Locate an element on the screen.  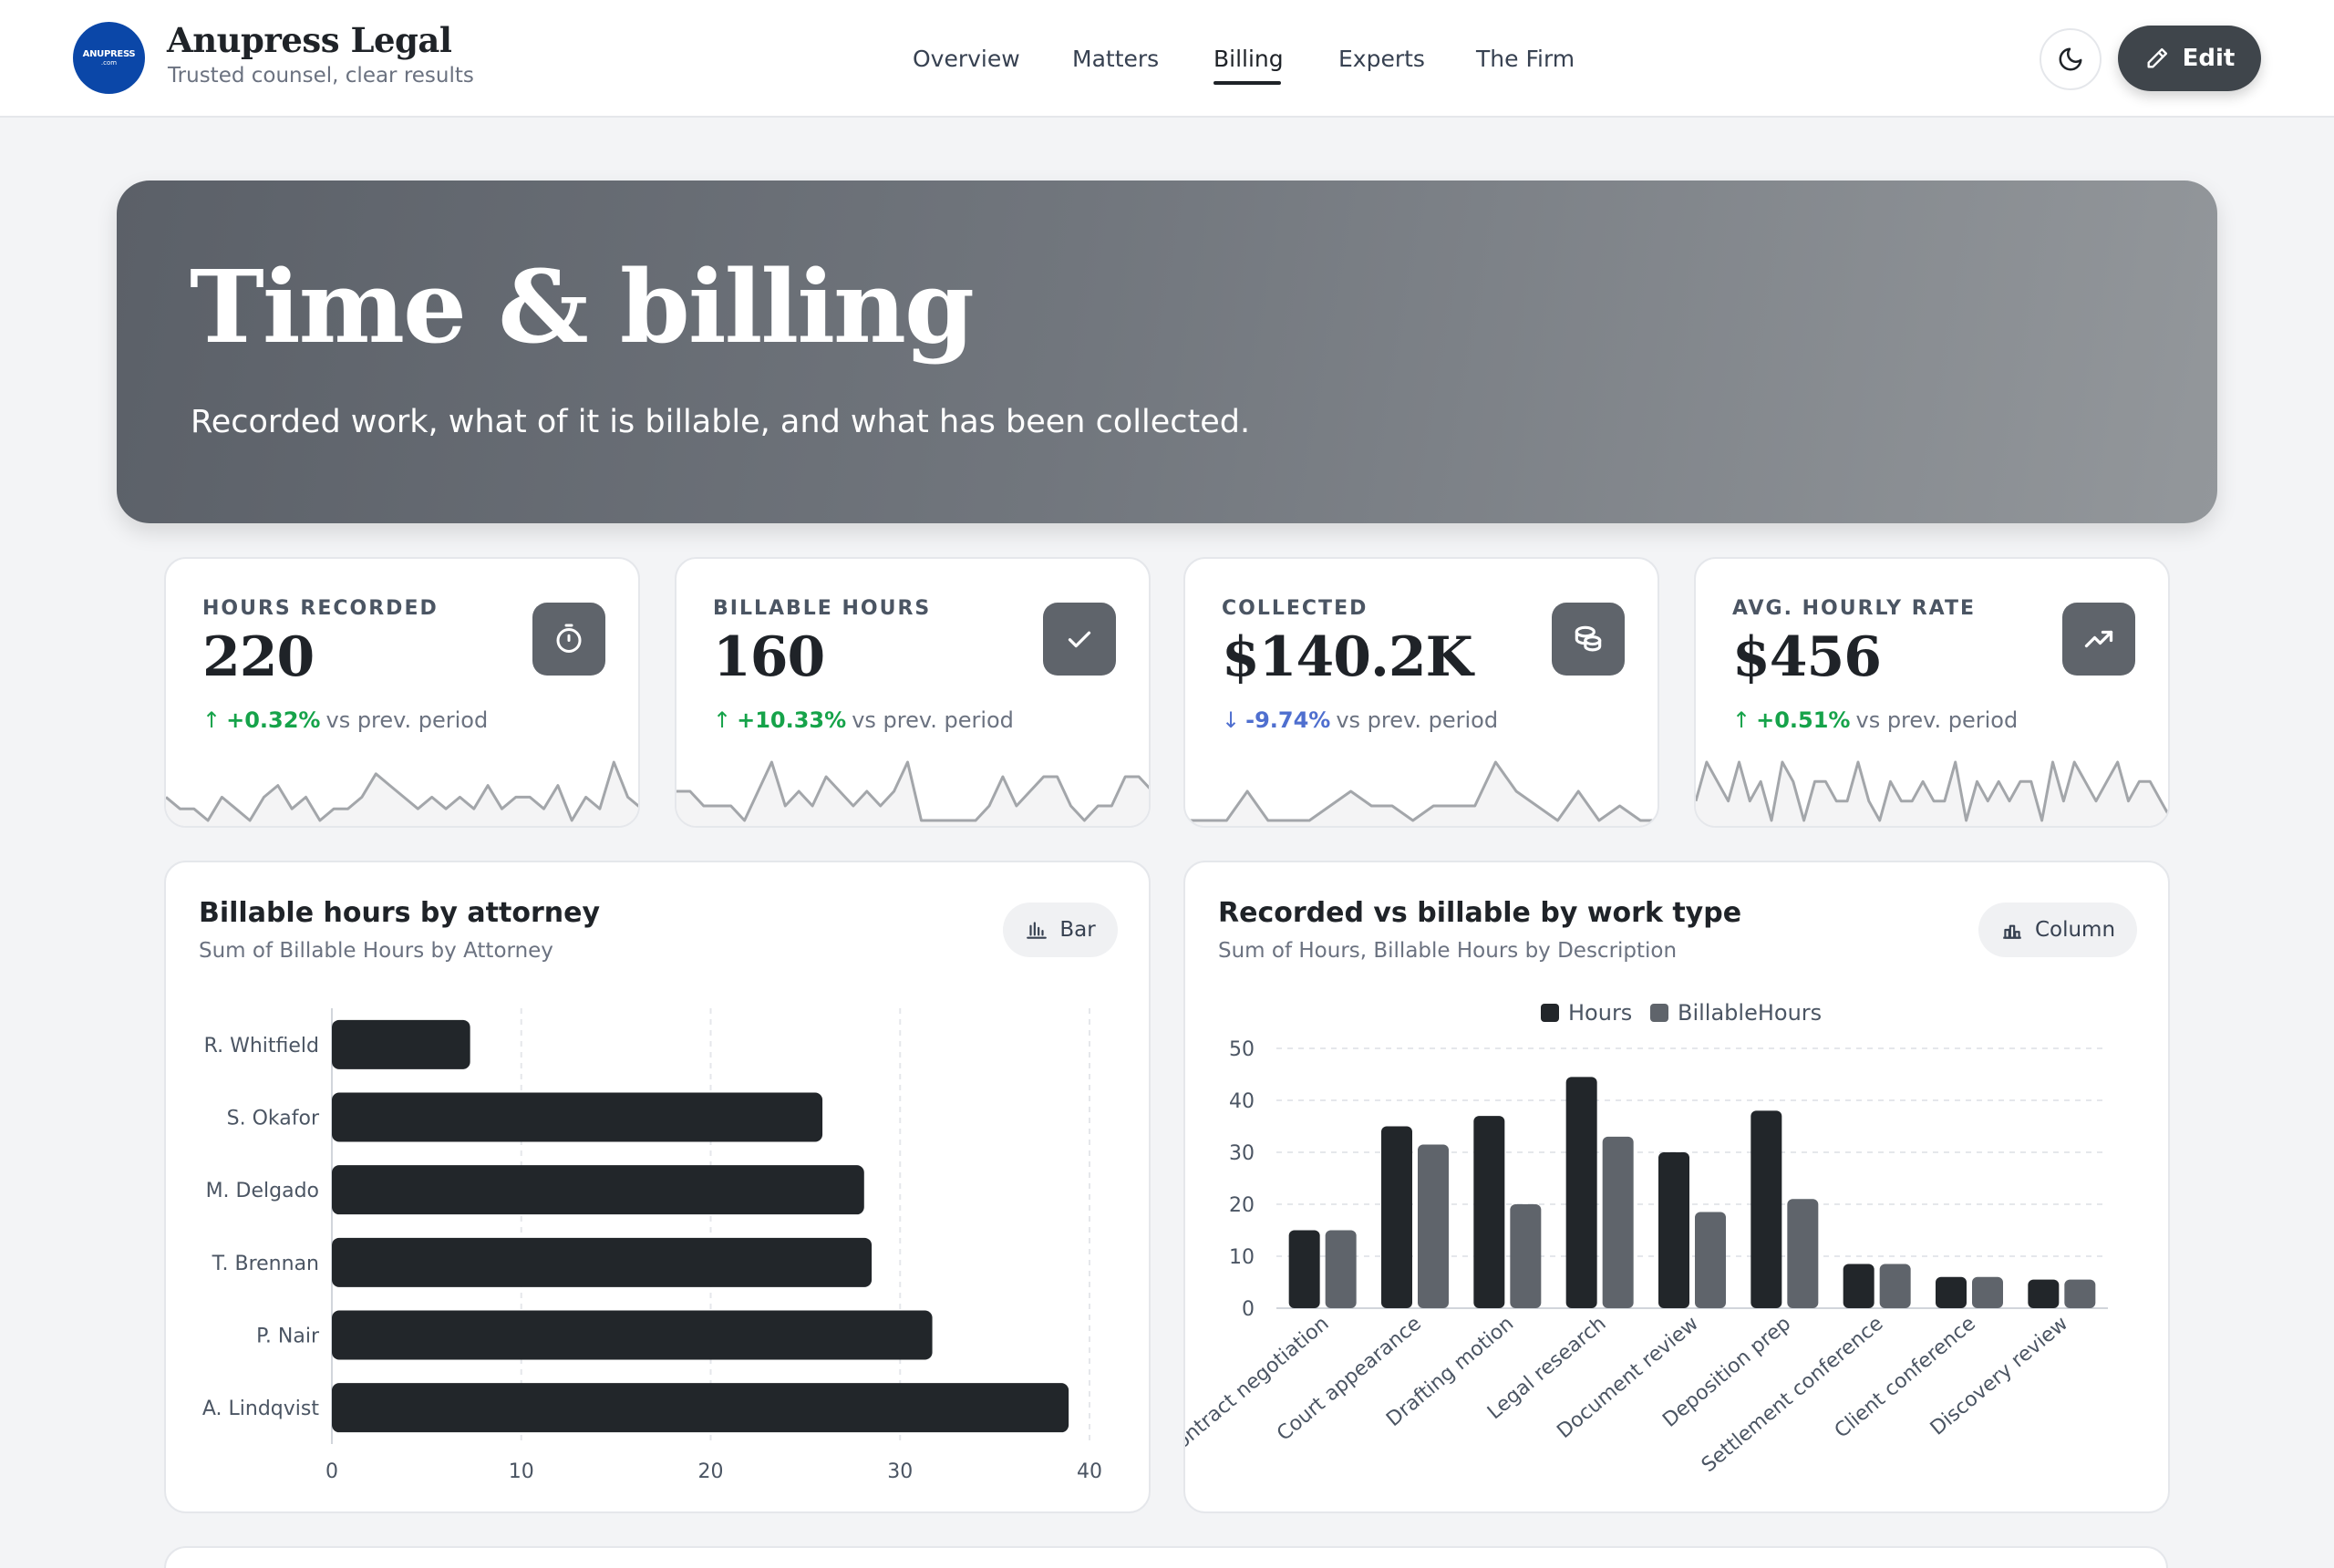
chart-subtitle: Sum of Billable Hours by Attorney is located at coordinates (376, 951).